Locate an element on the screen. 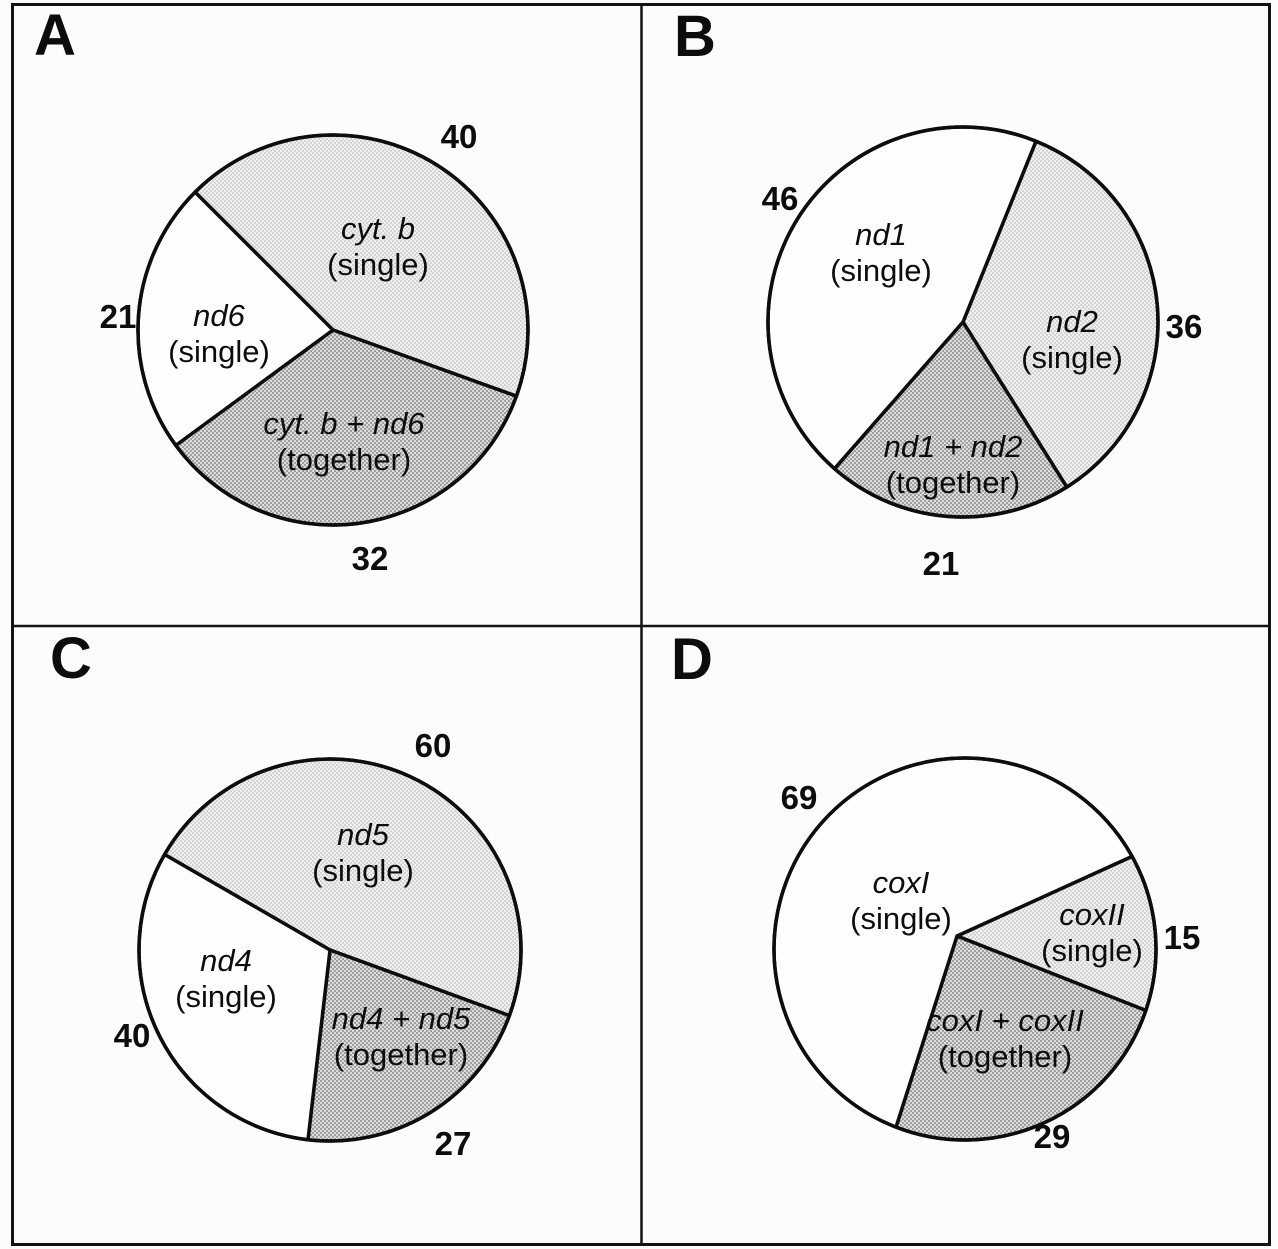 This screenshot has width=1278, height=1249. slice-value-nd4-nd5-together: 27 is located at coordinates (453, 1143).